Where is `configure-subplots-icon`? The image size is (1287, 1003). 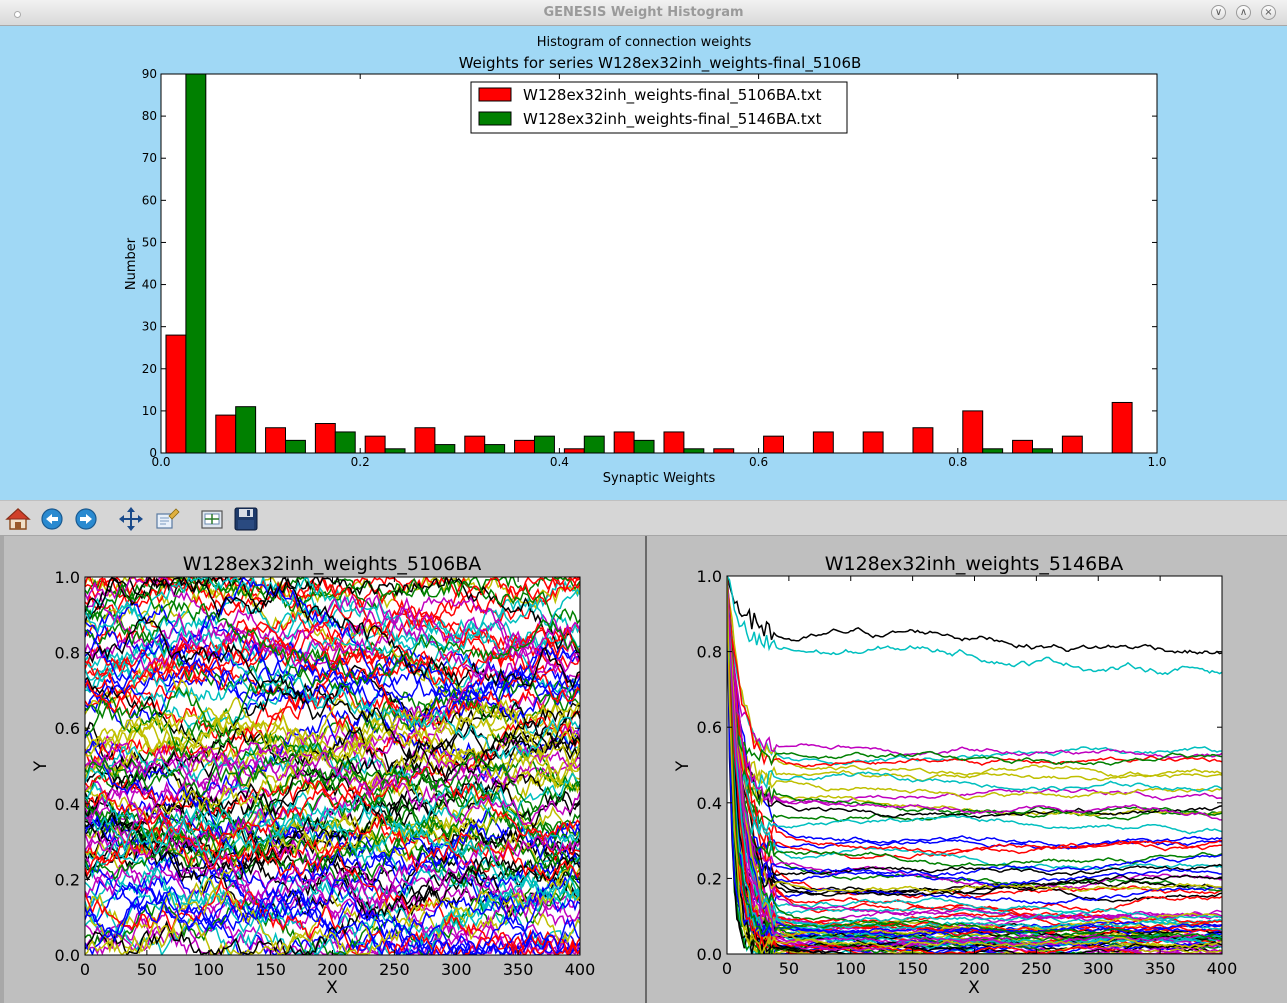 configure-subplots-icon is located at coordinates (212, 519).